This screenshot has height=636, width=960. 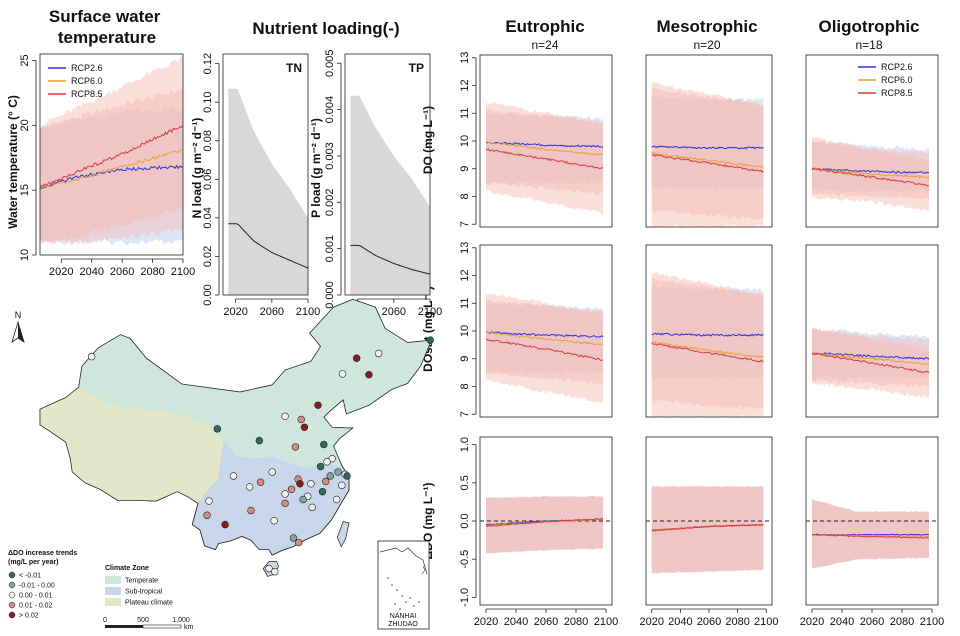 I want to click on panel-do-mesotrophic, so click(x=709, y=141).